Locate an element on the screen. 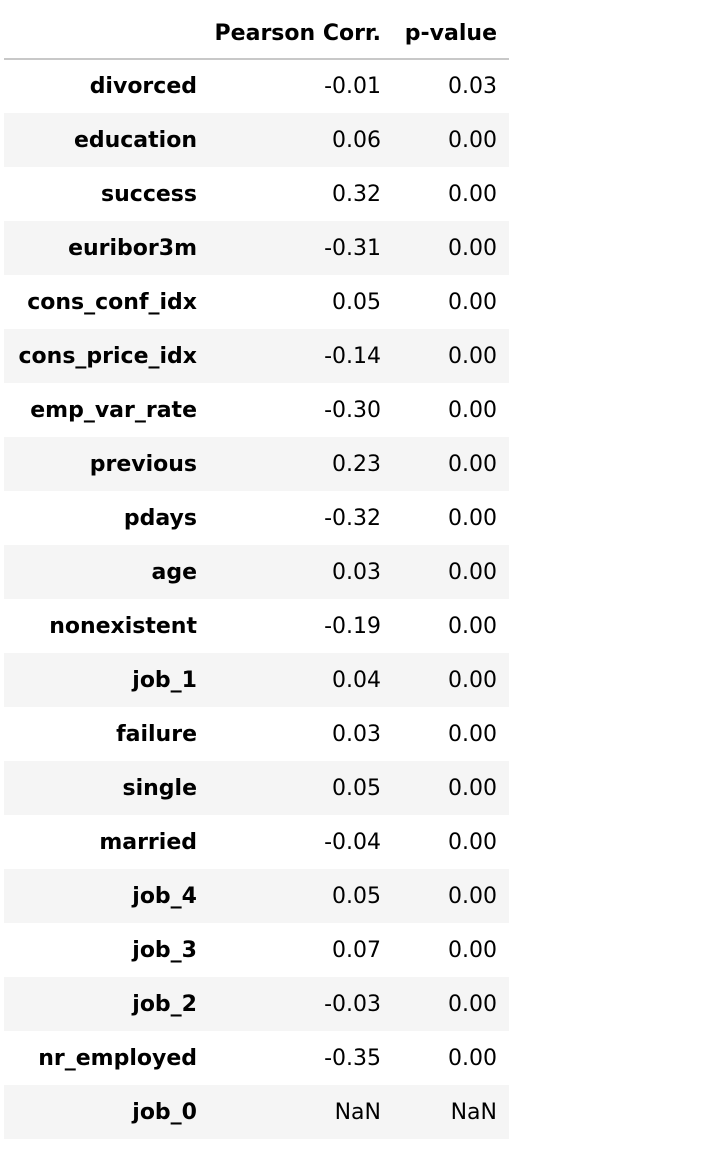  pearson-corr-cell: -0.04 is located at coordinates (352, 842).